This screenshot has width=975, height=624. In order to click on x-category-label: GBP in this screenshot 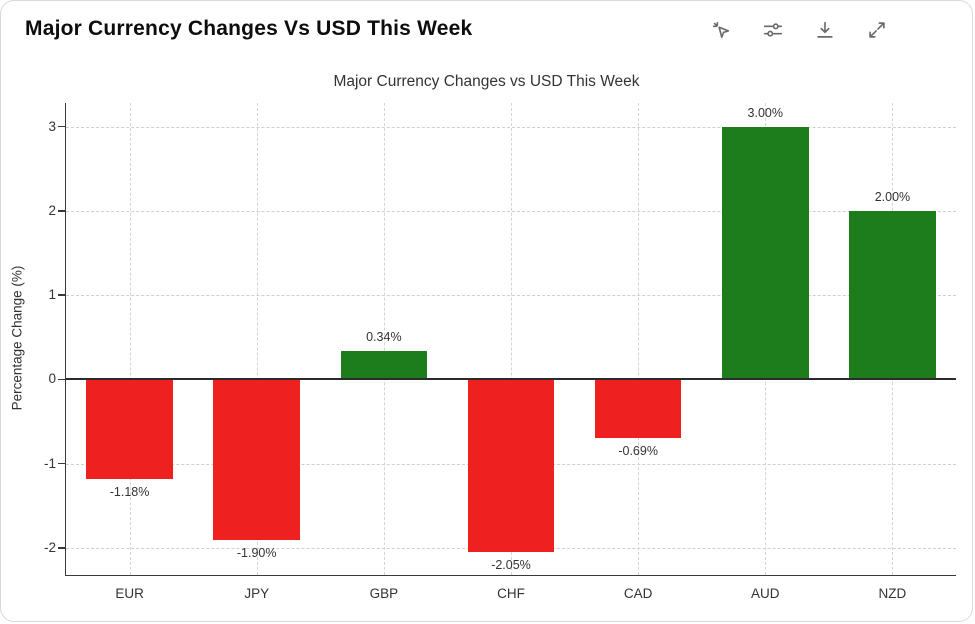, I will do `click(384, 593)`.